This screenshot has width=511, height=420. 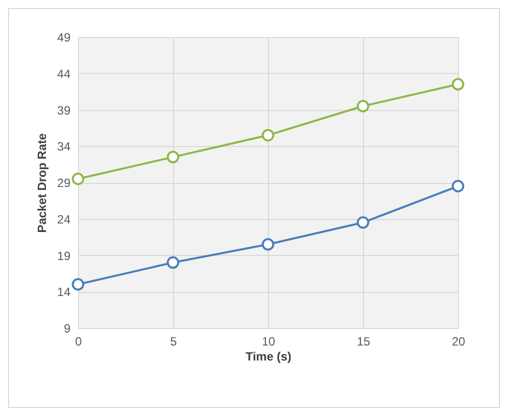 What do you see at coordinates (64, 110) in the screenshot?
I see `y-tick-label: 39` at bounding box center [64, 110].